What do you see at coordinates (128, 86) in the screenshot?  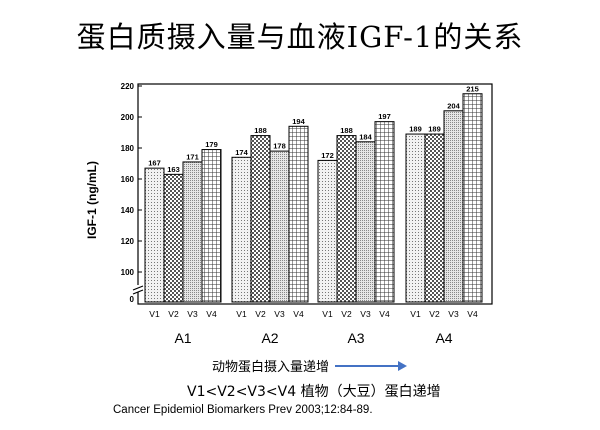 I see `y-tick-label: 220` at bounding box center [128, 86].